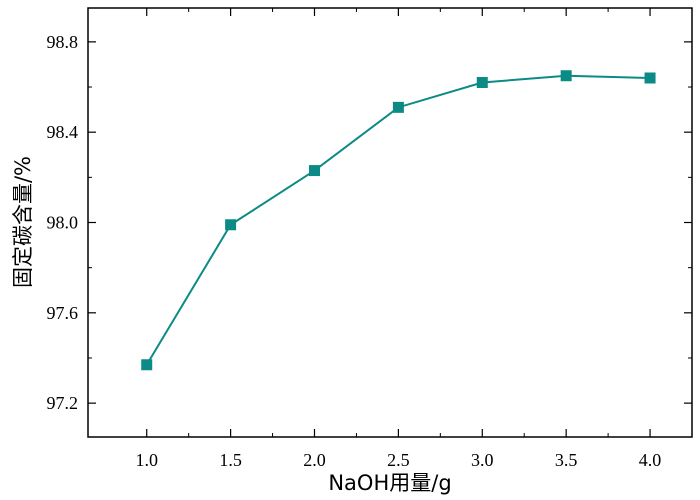 This screenshot has height=500, width=700. What do you see at coordinates (566, 460) in the screenshot?
I see `x-tick-label: 3.5` at bounding box center [566, 460].